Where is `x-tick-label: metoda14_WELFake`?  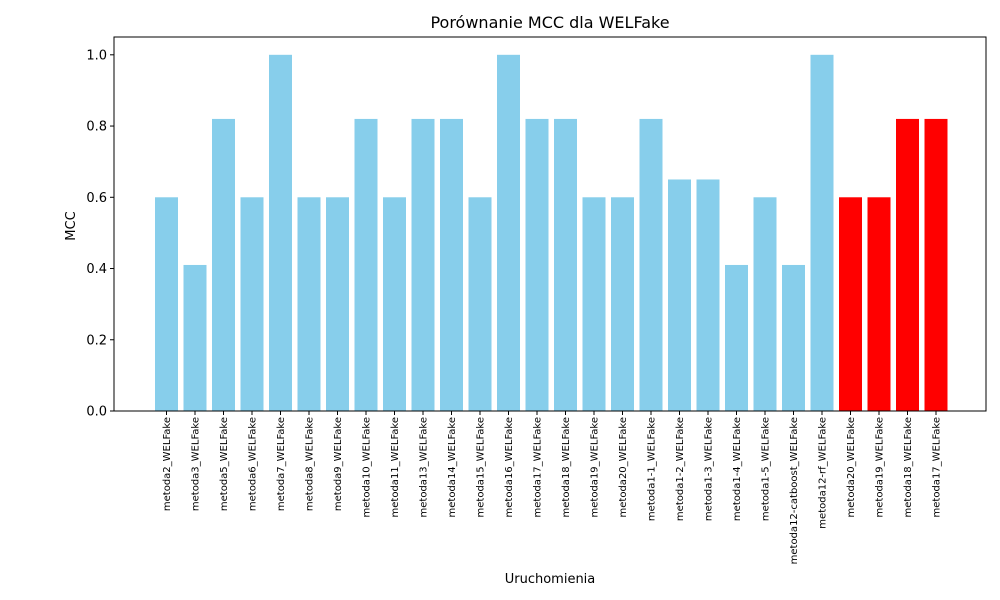 x-tick-label: metoda14_WELFake is located at coordinates (452, 467).